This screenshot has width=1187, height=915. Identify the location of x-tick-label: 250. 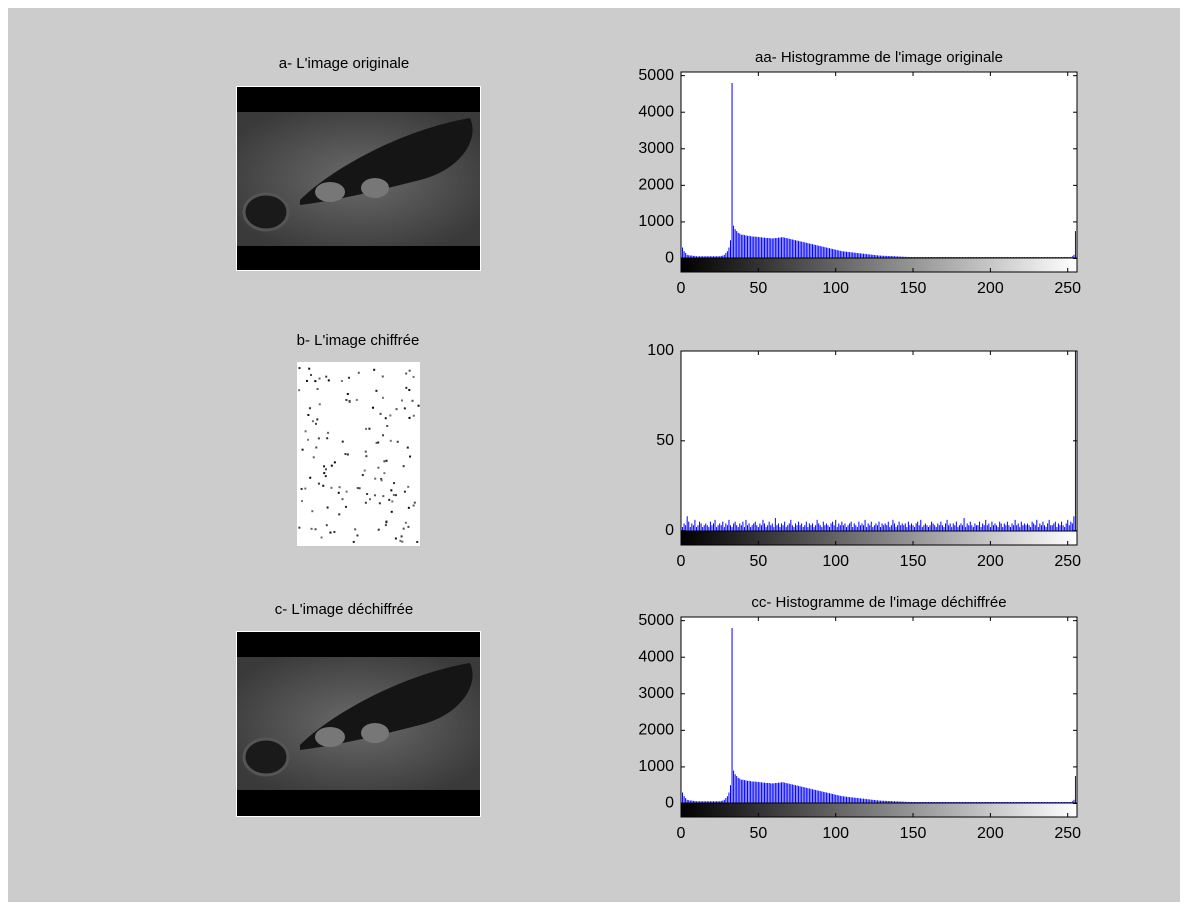
(1067, 833).